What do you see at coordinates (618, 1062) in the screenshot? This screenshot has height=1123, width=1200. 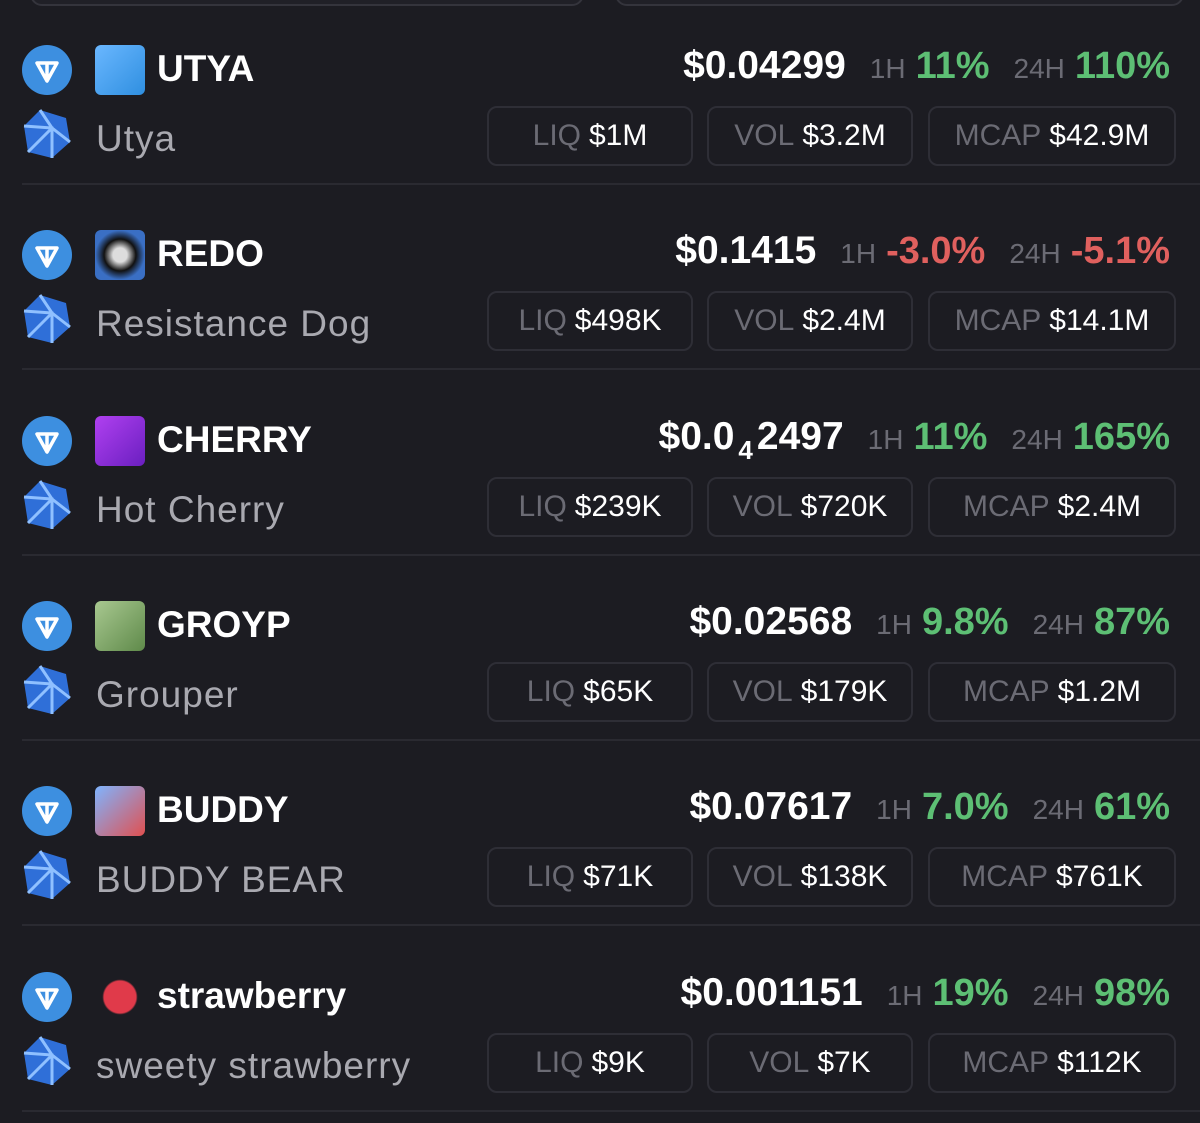 I see `liq-value: $9K` at bounding box center [618, 1062].